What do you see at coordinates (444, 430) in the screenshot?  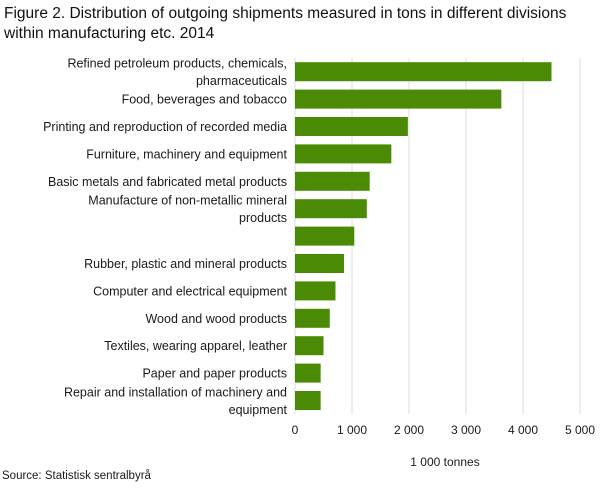 I see `x-tick-labels: 0 1 000 2 000 3 000 4 000 5 000` at bounding box center [444, 430].